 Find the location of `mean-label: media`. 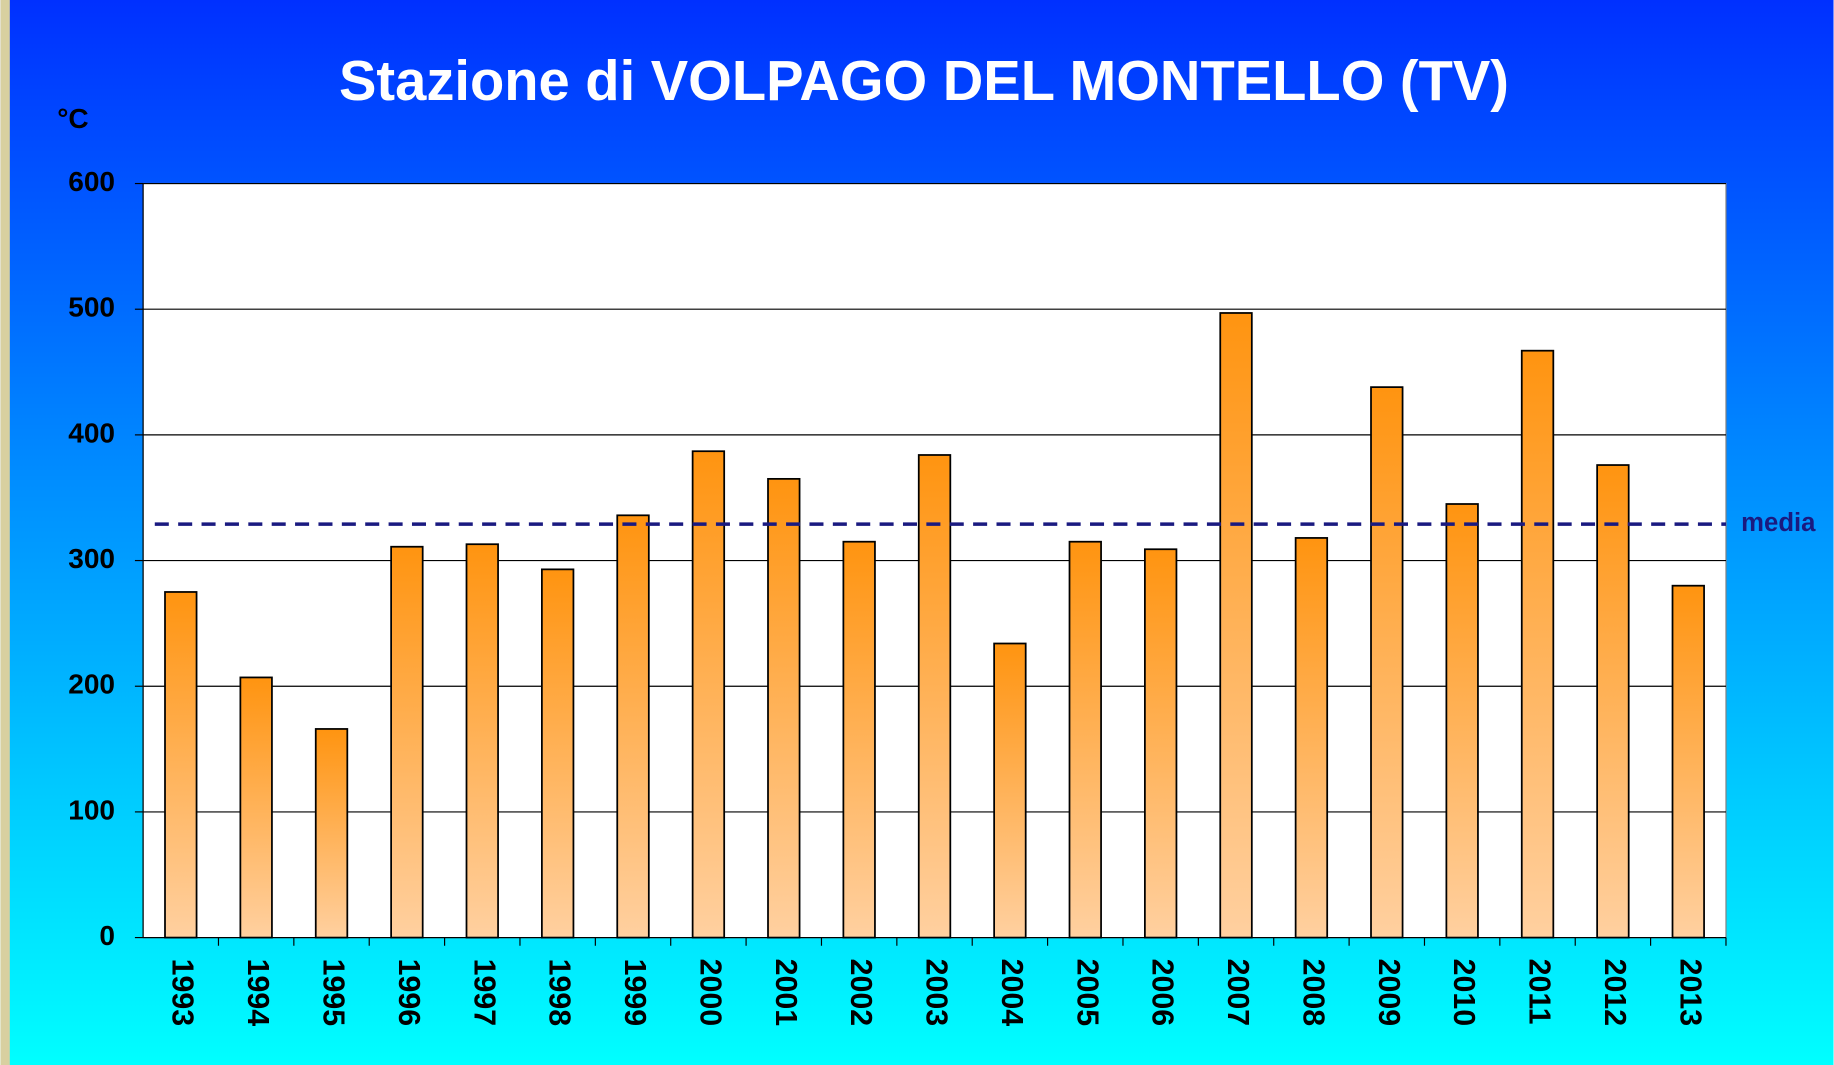

mean-label: media is located at coordinates (1778, 523).